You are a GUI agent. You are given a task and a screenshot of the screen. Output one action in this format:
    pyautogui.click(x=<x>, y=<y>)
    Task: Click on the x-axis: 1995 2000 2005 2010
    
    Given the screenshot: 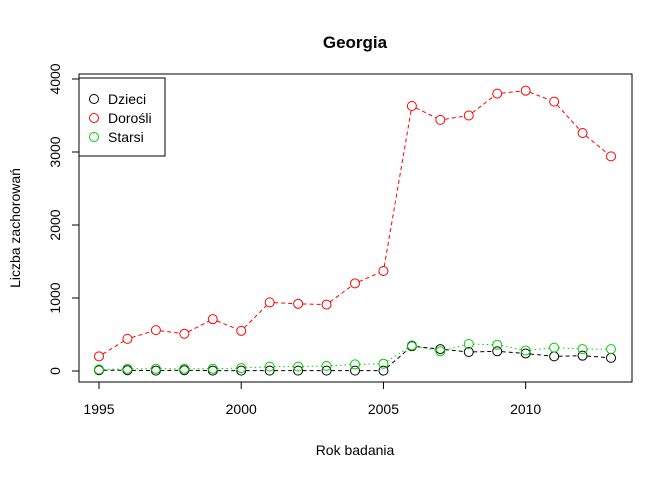 What is the action you would take?
    pyautogui.click(x=312, y=399)
    